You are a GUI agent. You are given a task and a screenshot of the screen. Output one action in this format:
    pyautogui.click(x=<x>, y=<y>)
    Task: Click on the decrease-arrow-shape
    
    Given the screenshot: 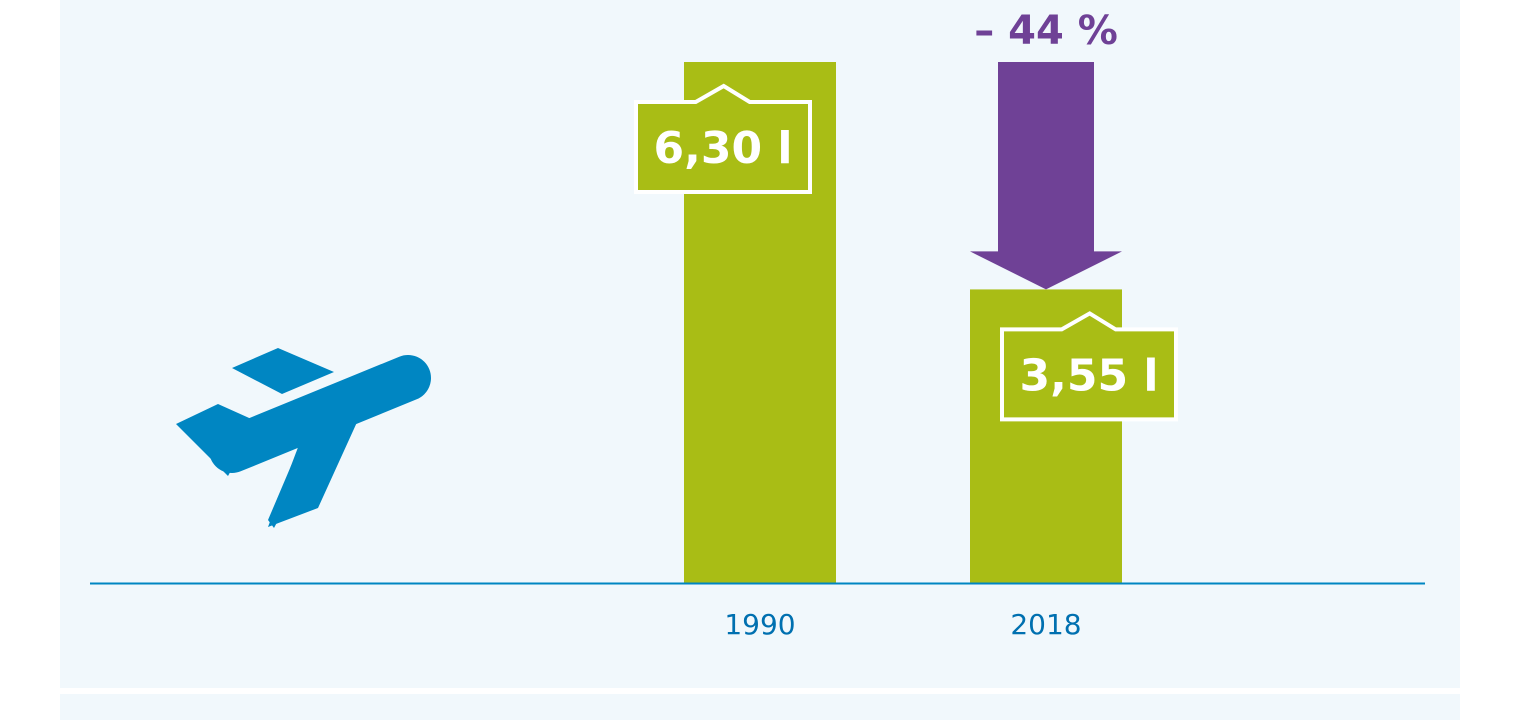 What is the action you would take?
    pyautogui.click(x=1046, y=176)
    